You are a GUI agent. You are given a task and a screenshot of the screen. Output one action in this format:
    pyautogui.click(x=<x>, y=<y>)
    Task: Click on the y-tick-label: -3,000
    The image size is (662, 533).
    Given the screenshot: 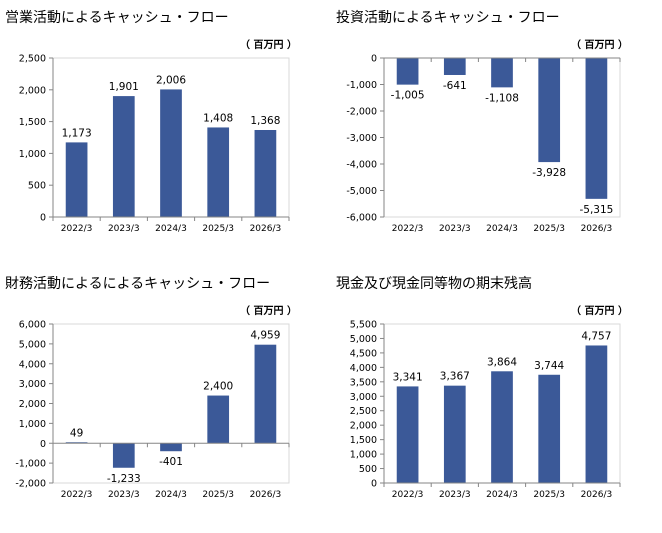 What is the action you would take?
    pyautogui.click(x=361, y=138)
    